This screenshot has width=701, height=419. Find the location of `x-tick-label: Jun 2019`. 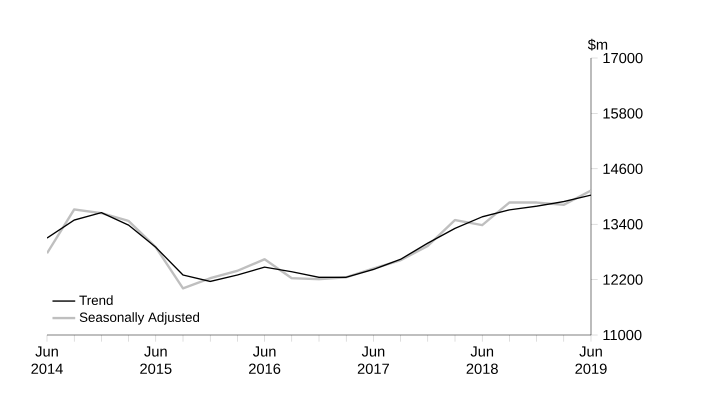

x-tick-label: Jun 2019 is located at coordinates (591, 360).